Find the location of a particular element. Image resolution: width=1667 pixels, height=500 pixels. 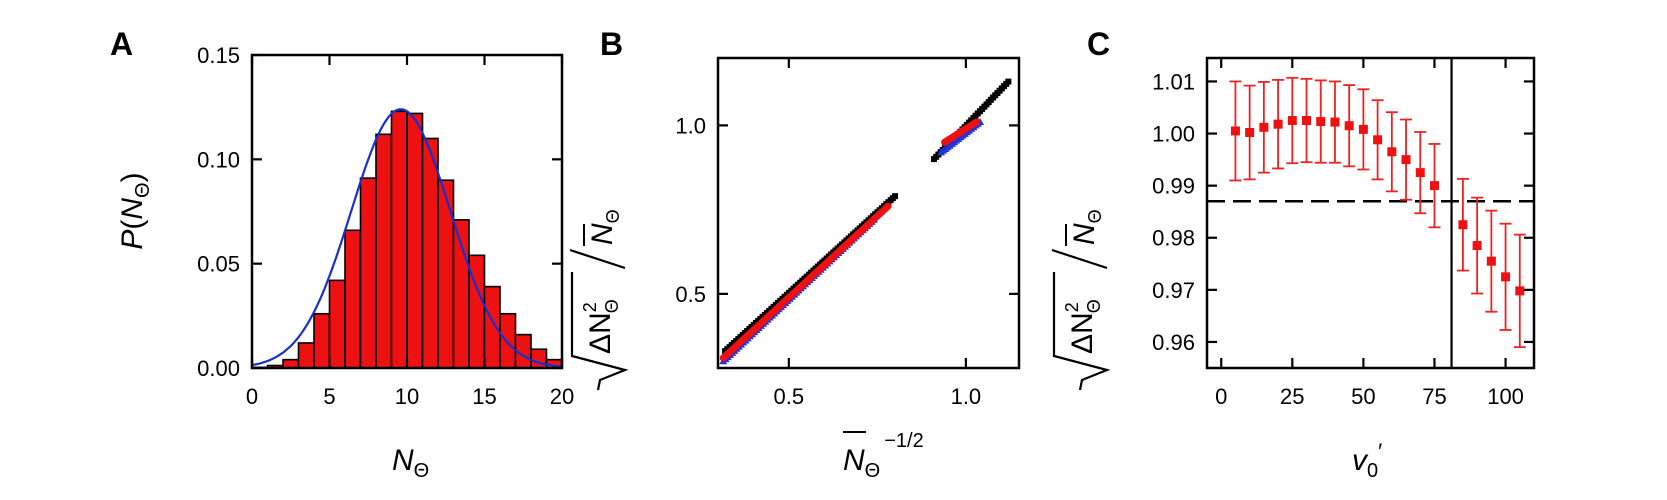

panel-c-ylabel-numerator: ΔN2 Θ is located at coordinates (1083, 326).